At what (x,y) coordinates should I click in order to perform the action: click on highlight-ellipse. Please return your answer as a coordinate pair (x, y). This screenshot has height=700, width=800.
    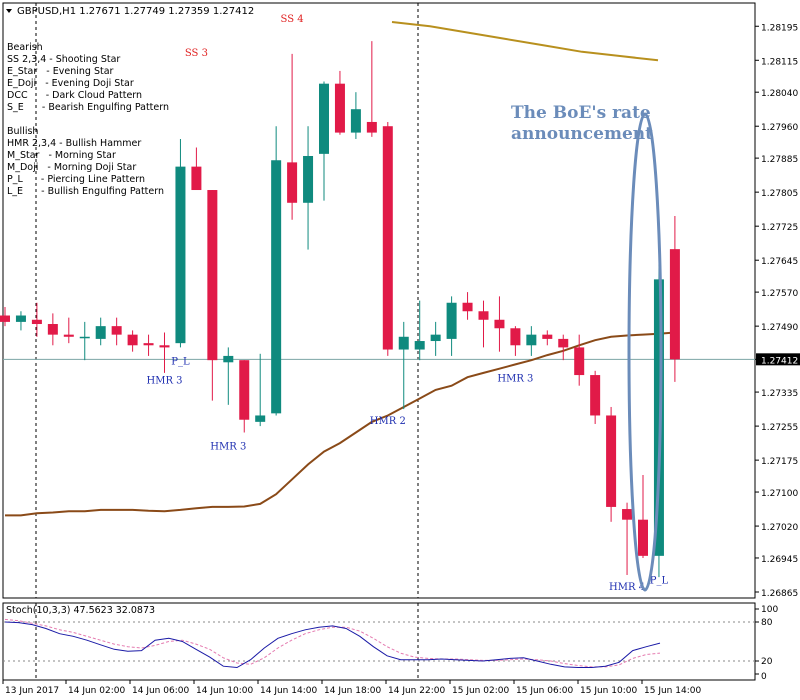
    Looking at the image, I should click on (645, 352).